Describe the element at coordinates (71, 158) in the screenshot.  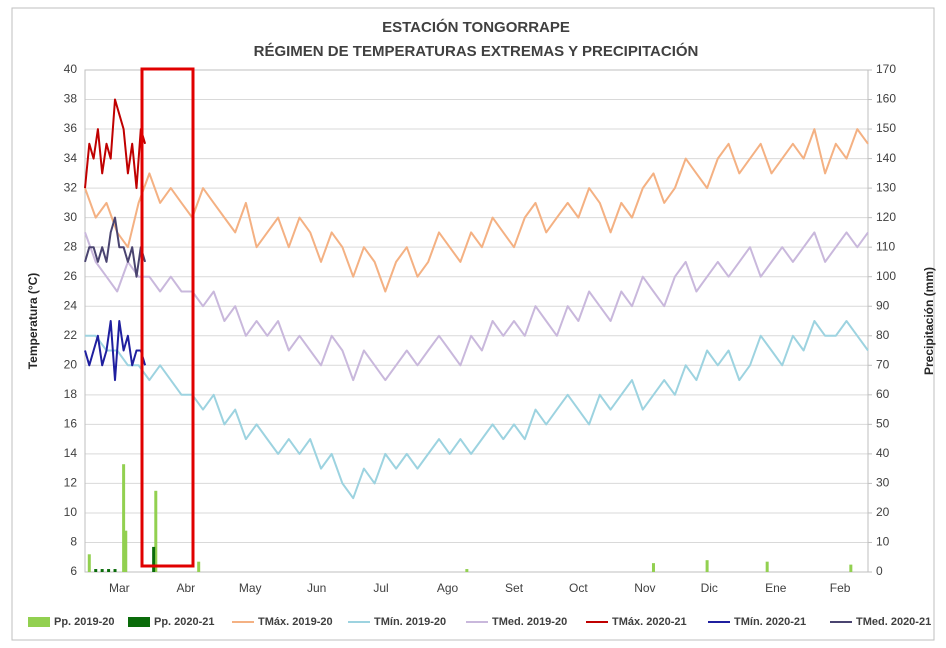
I see `y-tick-label: 34` at that location.